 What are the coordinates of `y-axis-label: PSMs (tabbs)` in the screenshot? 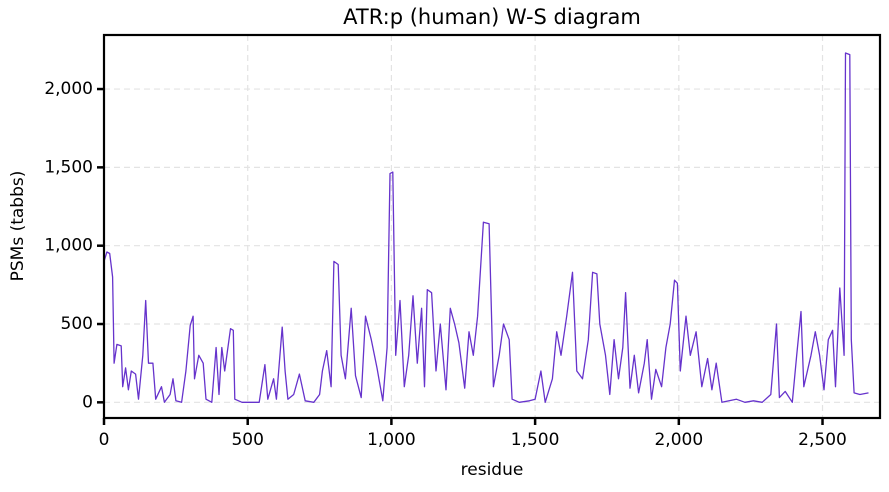 It's located at (18, 226).